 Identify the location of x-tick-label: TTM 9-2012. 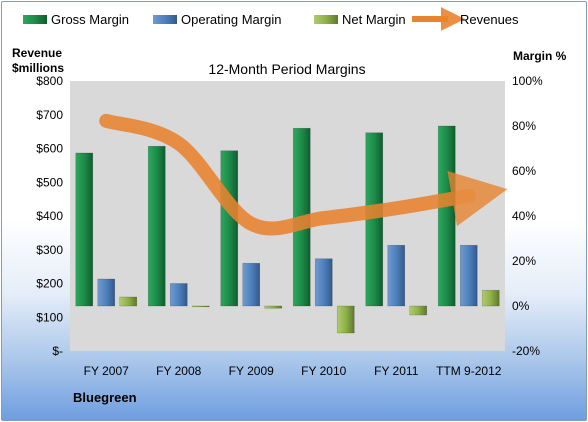
(469, 371).